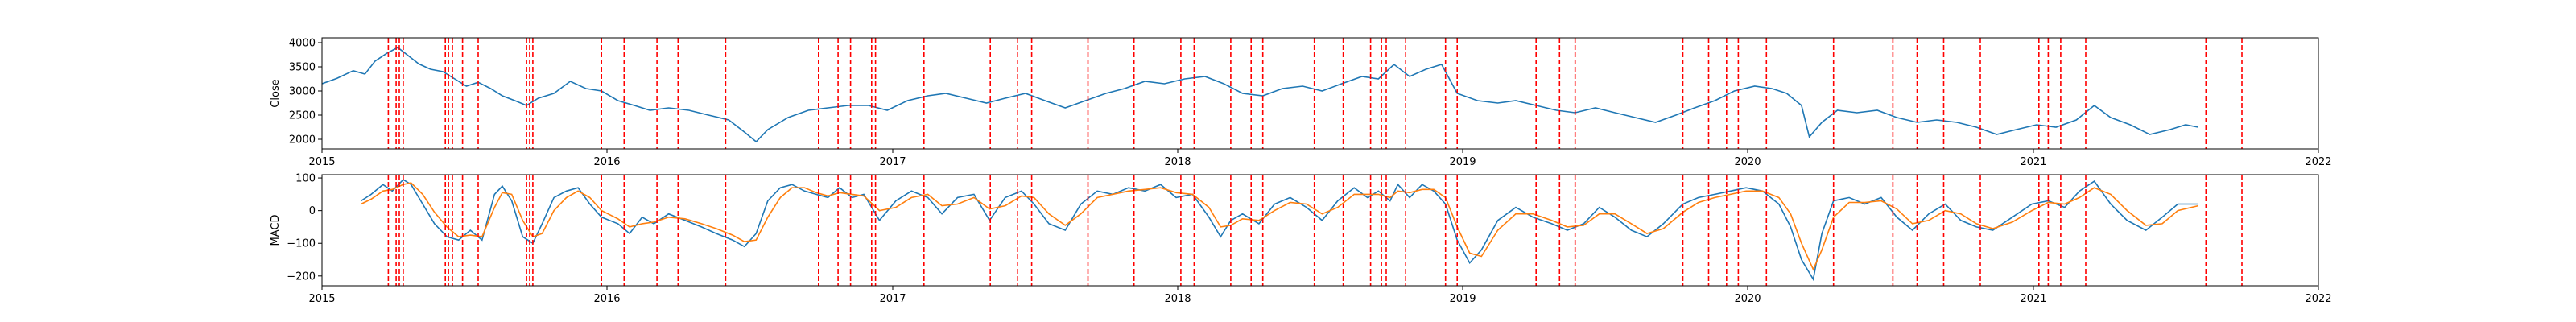  Describe the element at coordinates (1462, 299) in the screenshot. I see `macd-x-tick-label-4: 2019` at that location.